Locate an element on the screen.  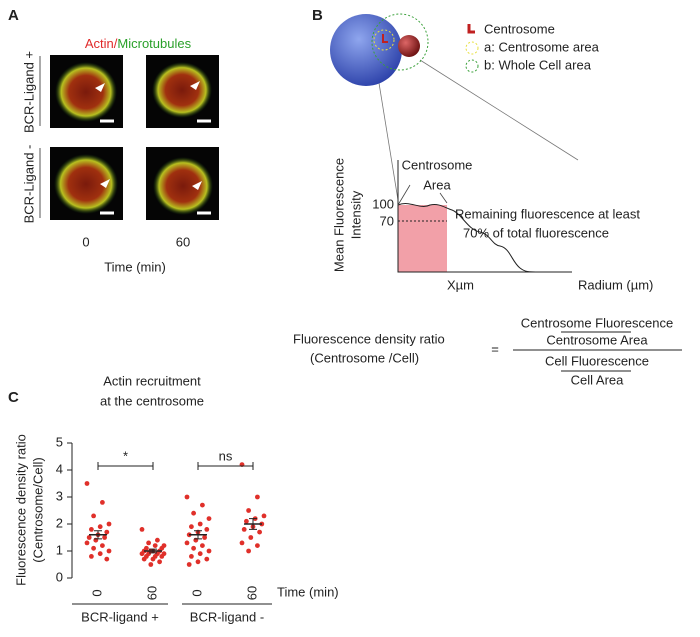
tick-label: 70 is located at coordinates (387, 220).